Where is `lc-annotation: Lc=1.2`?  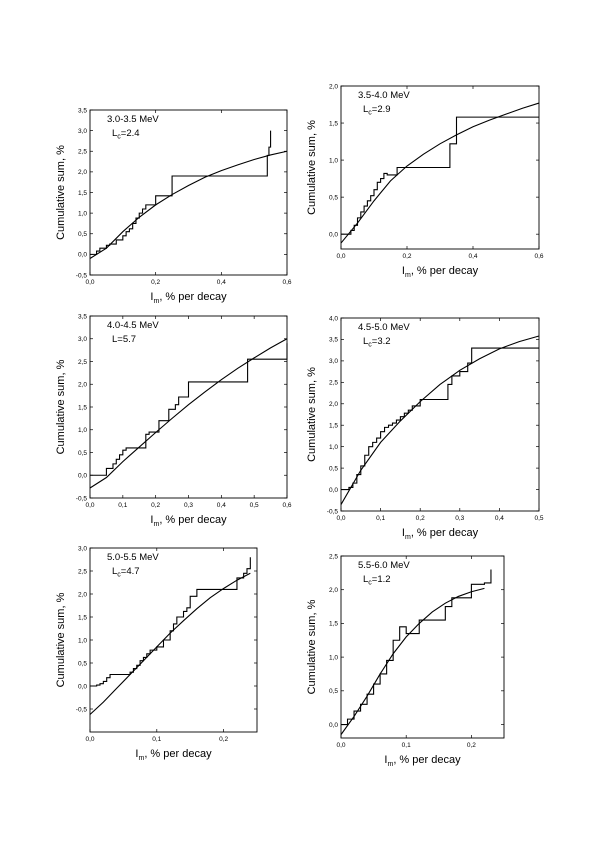
lc-annotation: Lc=1.2 is located at coordinates (377, 580).